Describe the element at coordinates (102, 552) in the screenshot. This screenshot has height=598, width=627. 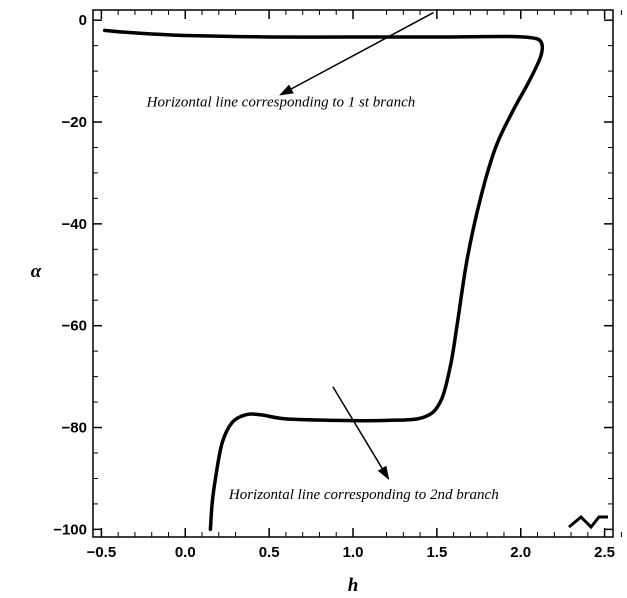
I see `x-tick-label: −0.5` at that location.